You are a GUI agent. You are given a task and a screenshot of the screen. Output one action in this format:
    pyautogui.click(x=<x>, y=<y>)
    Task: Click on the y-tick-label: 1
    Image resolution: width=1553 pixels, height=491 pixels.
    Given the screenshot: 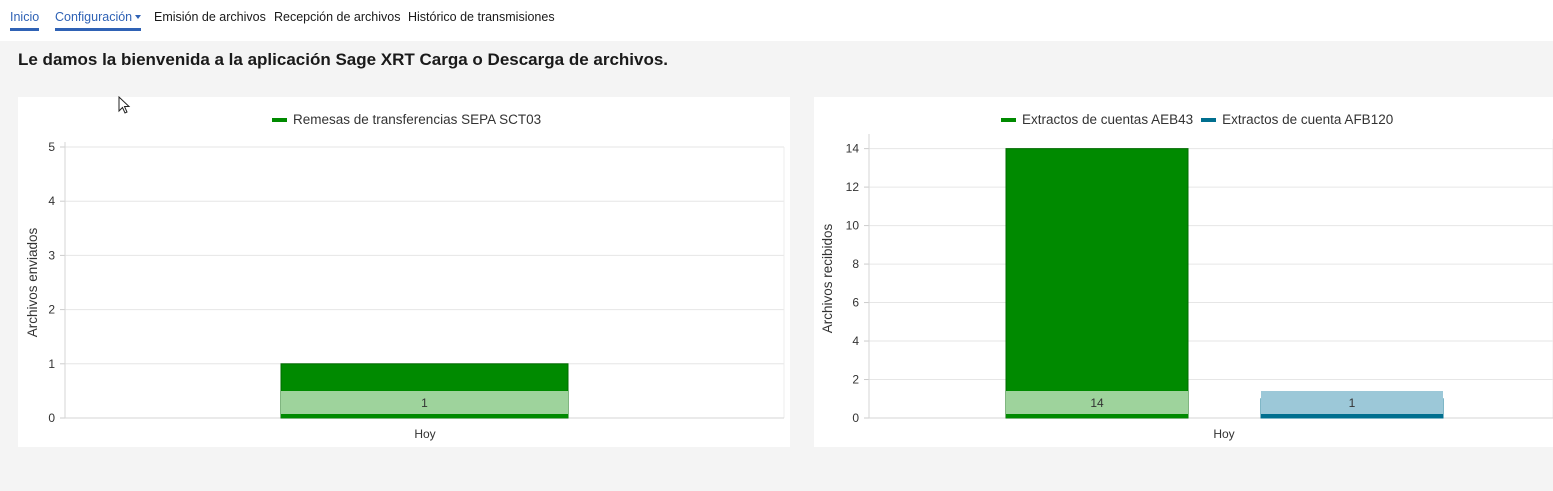 What is the action you would take?
    pyautogui.click(x=51, y=364)
    